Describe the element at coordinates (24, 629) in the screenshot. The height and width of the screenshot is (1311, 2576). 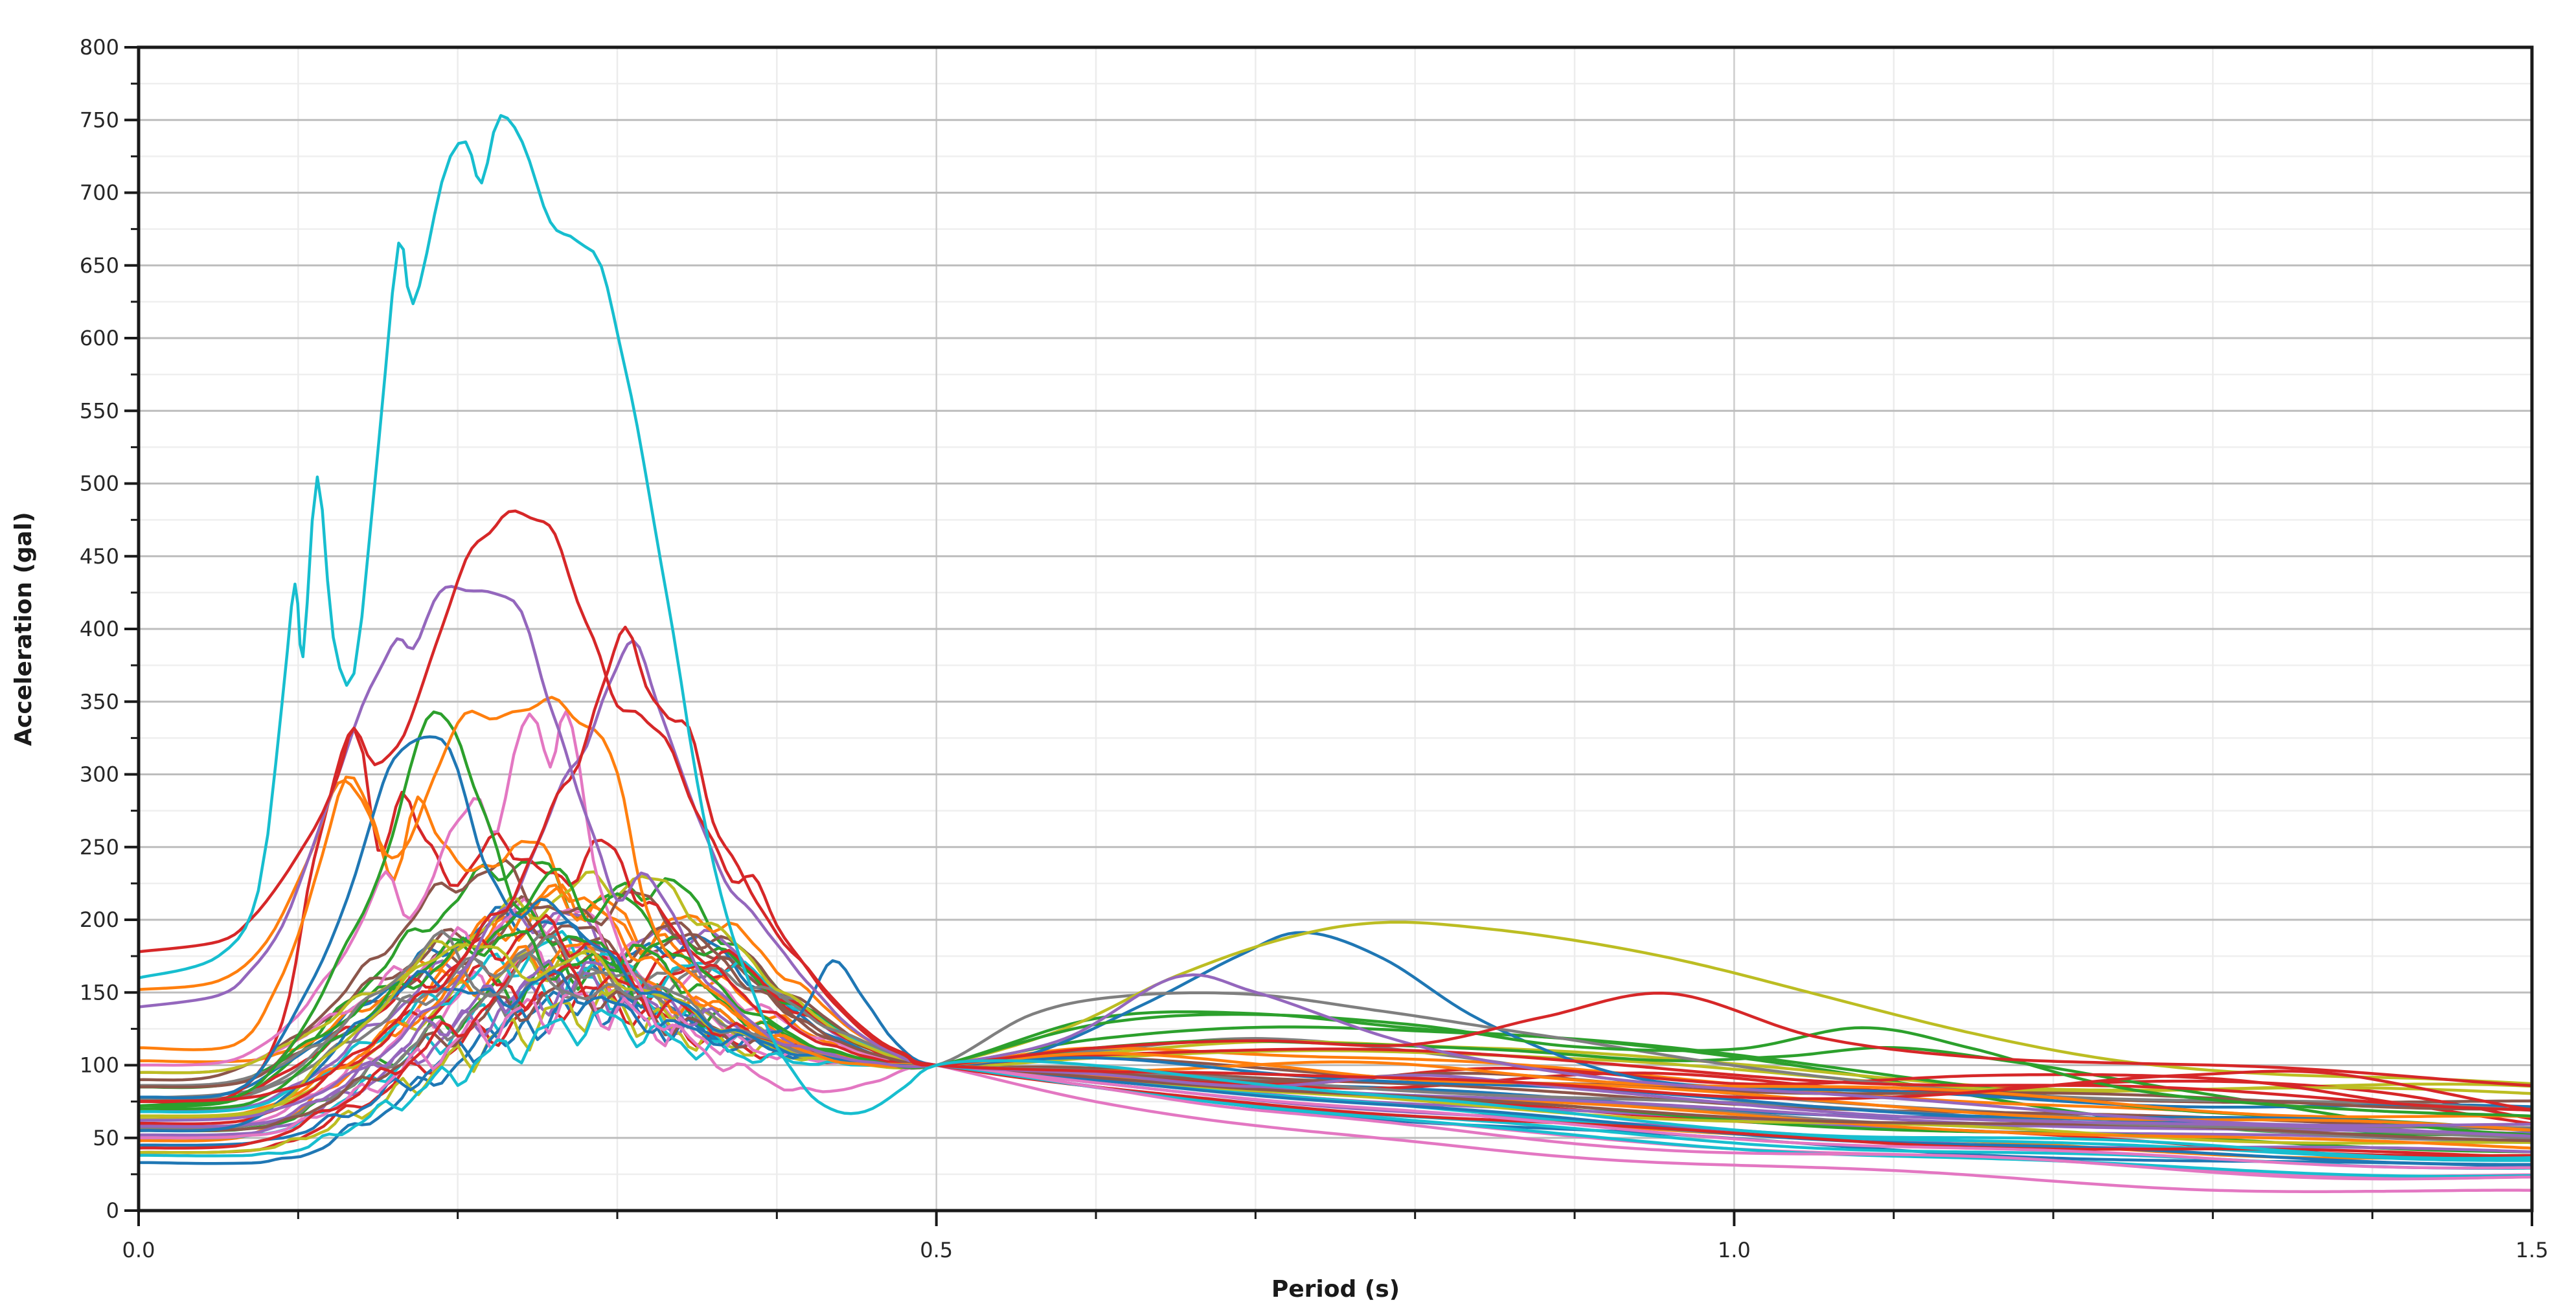
I see `y-axis-label: Acceleration (gal)` at that location.